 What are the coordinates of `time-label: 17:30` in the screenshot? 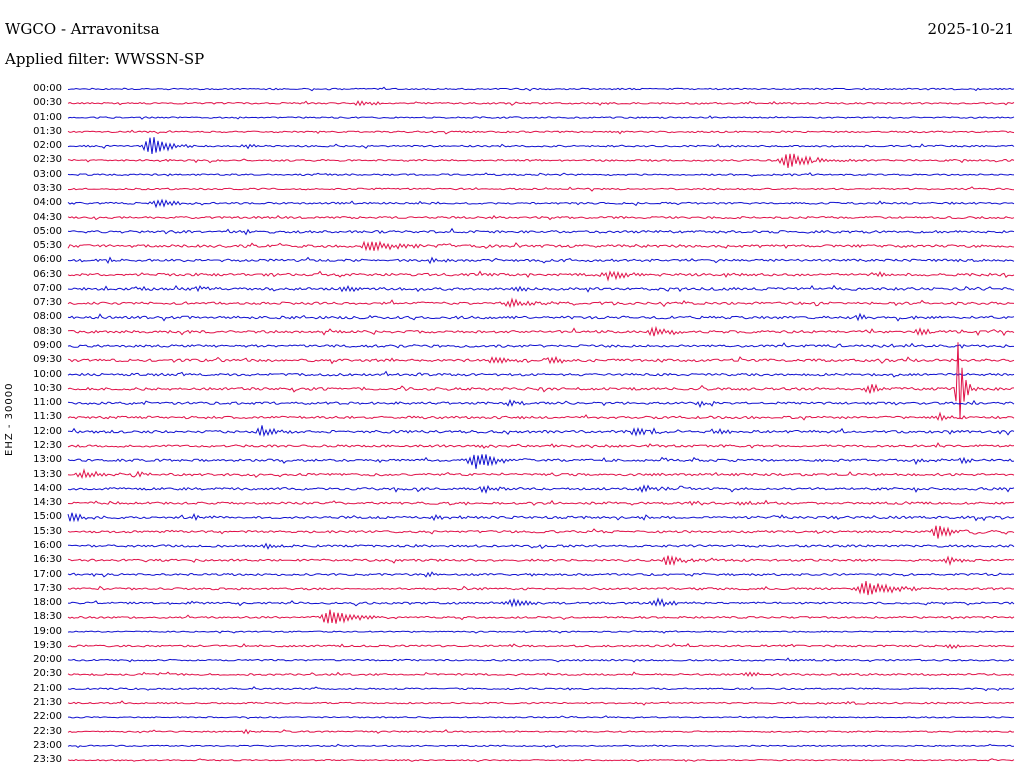 It's located at (47, 588).